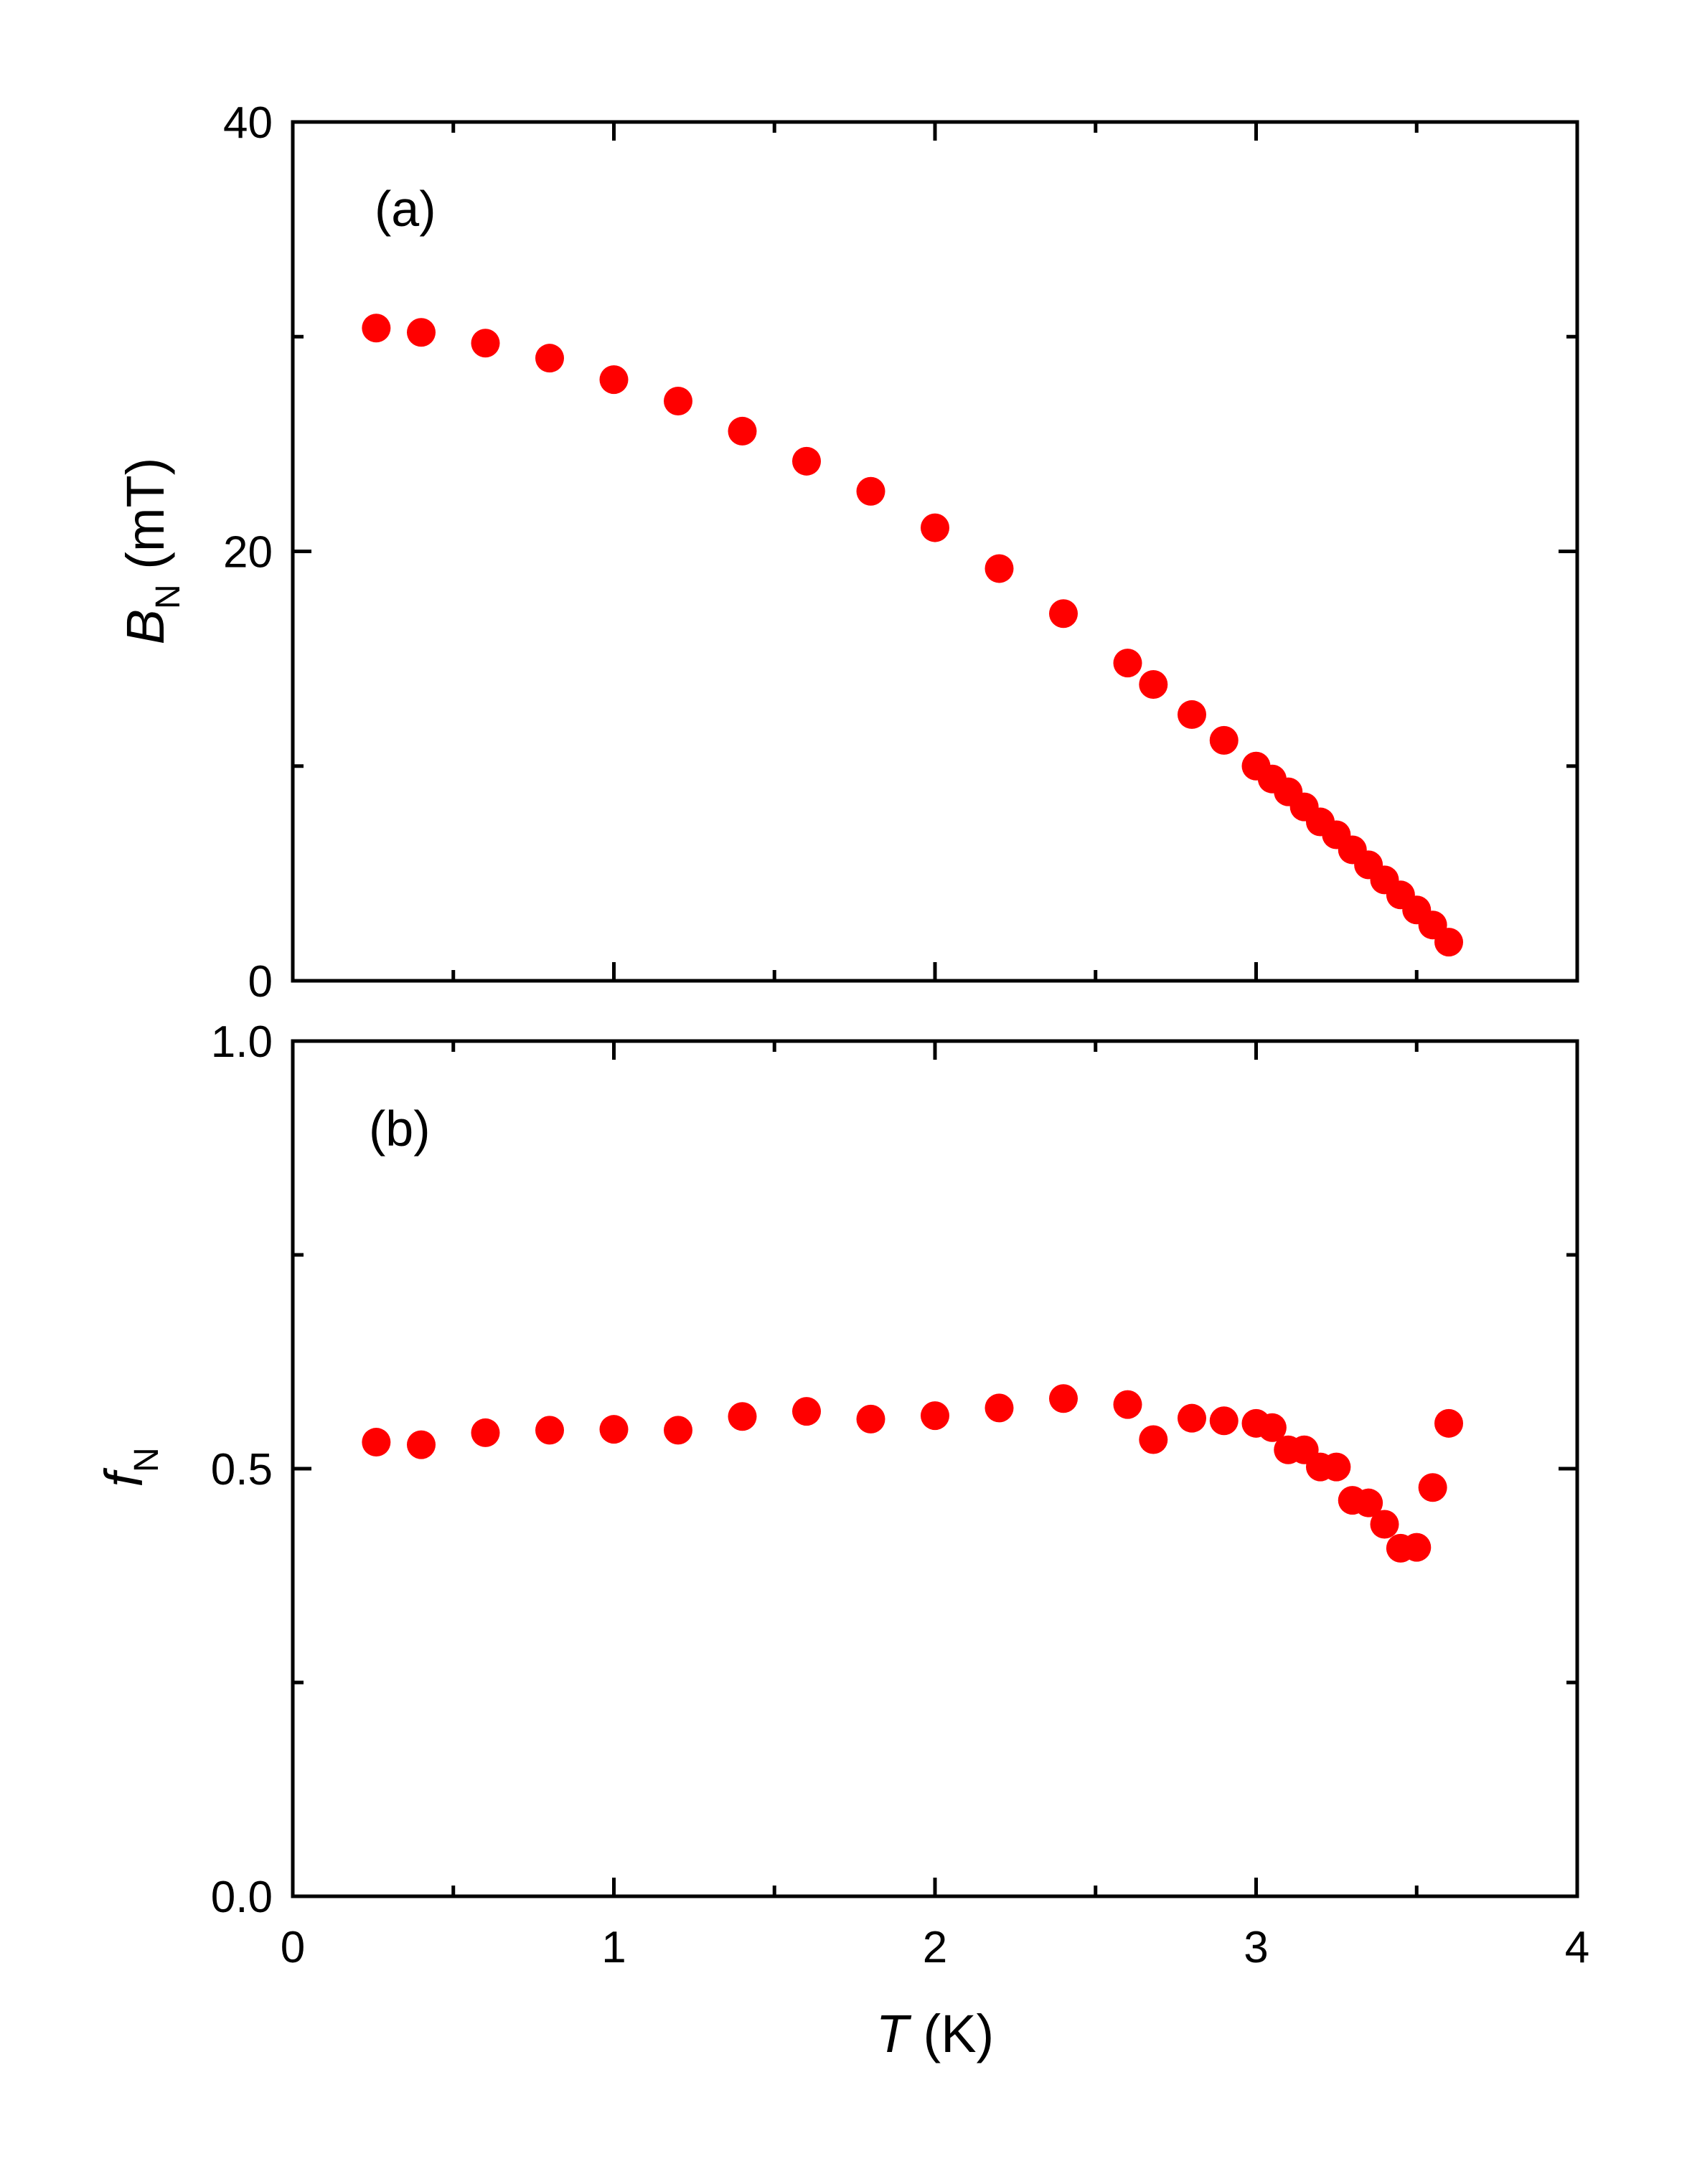 The image size is (1687, 2184). Describe the element at coordinates (168, 596) in the screenshot. I see `panel-a-ylabel-subscript: N` at that location.